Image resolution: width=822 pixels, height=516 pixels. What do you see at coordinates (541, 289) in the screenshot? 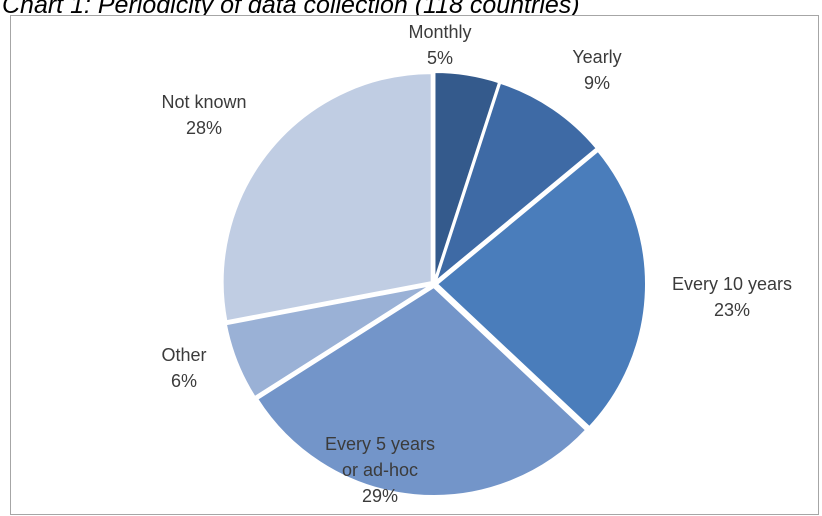
I see `pie-slice-every-10-years` at bounding box center [541, 289].